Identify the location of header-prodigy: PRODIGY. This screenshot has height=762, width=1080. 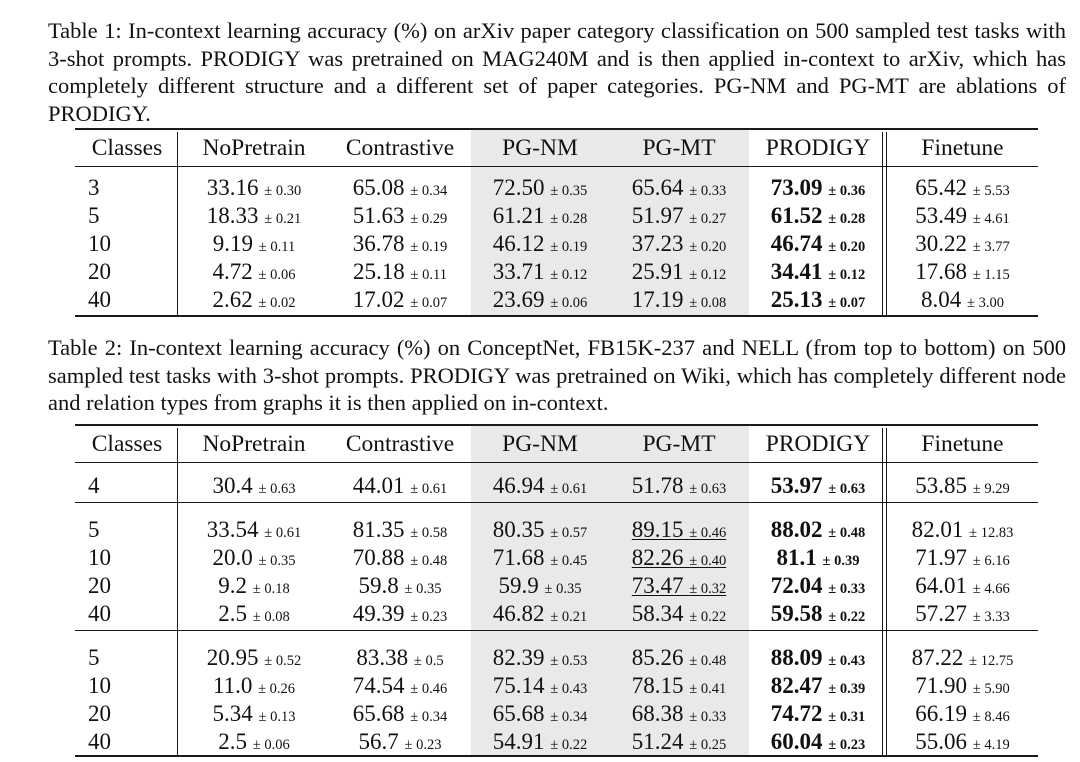
(818, 444).